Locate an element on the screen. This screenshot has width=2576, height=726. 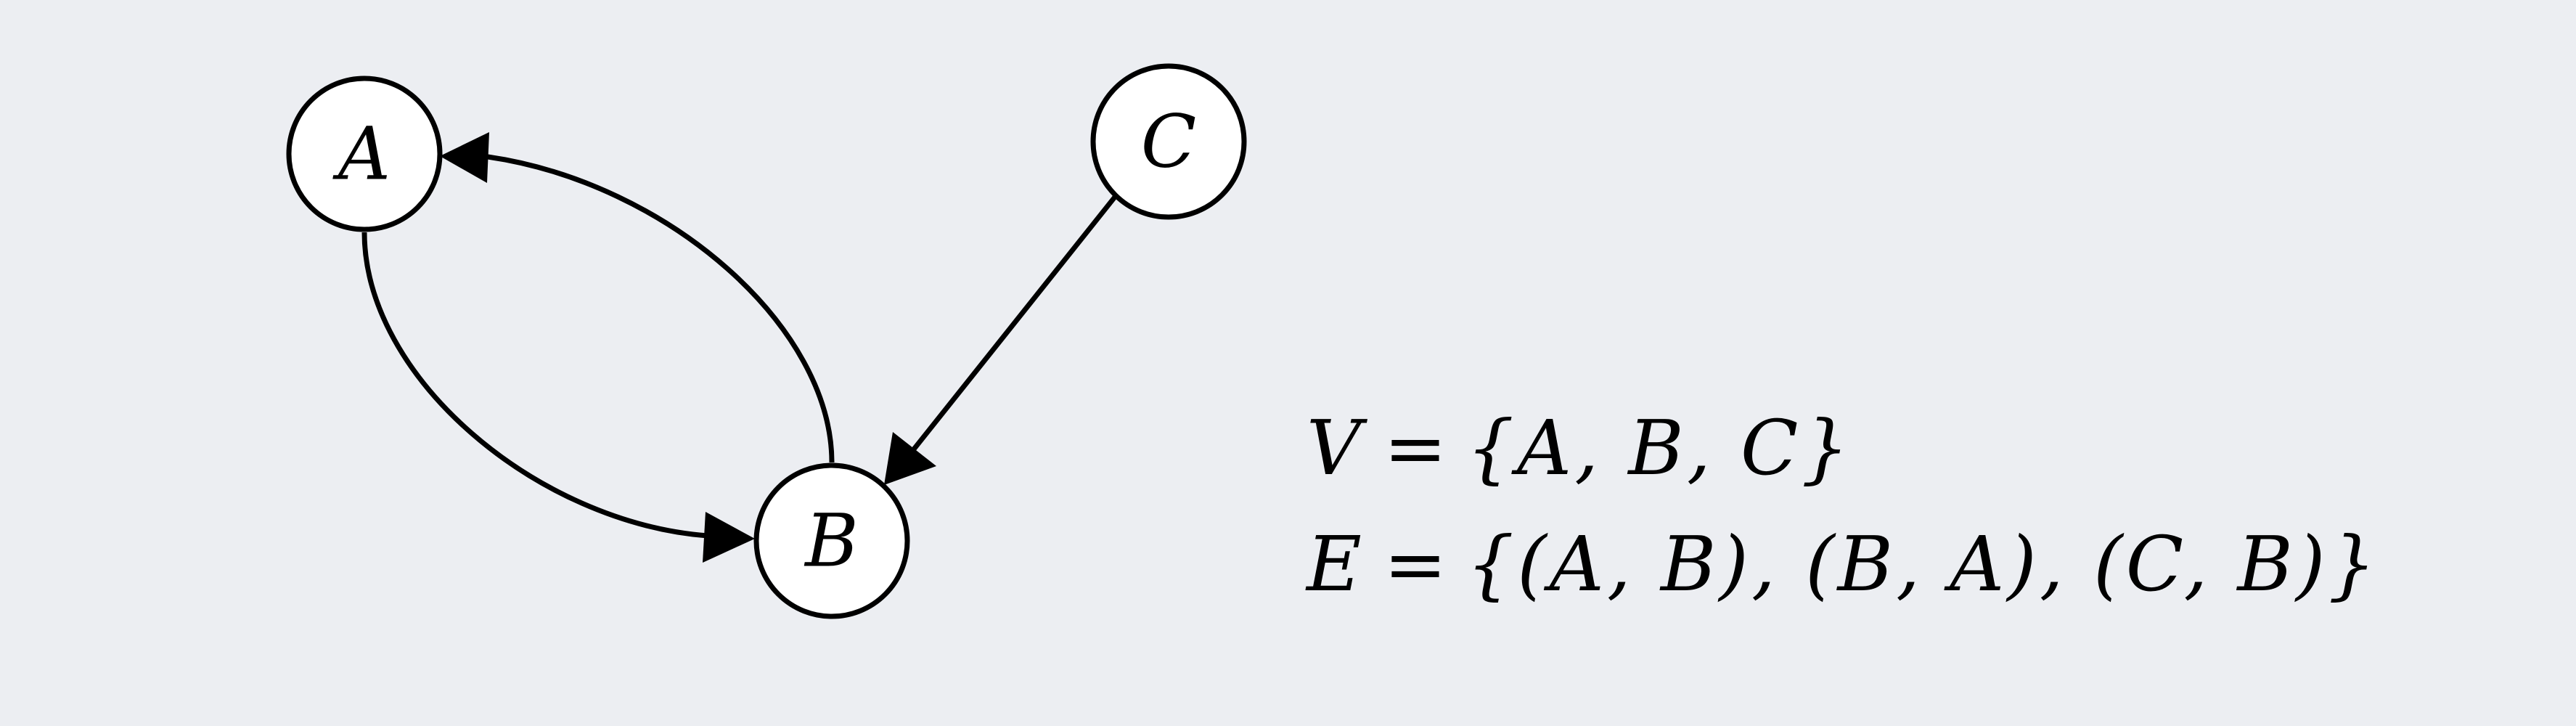
edge-c-to-b is located at coordinates (1015, 323).